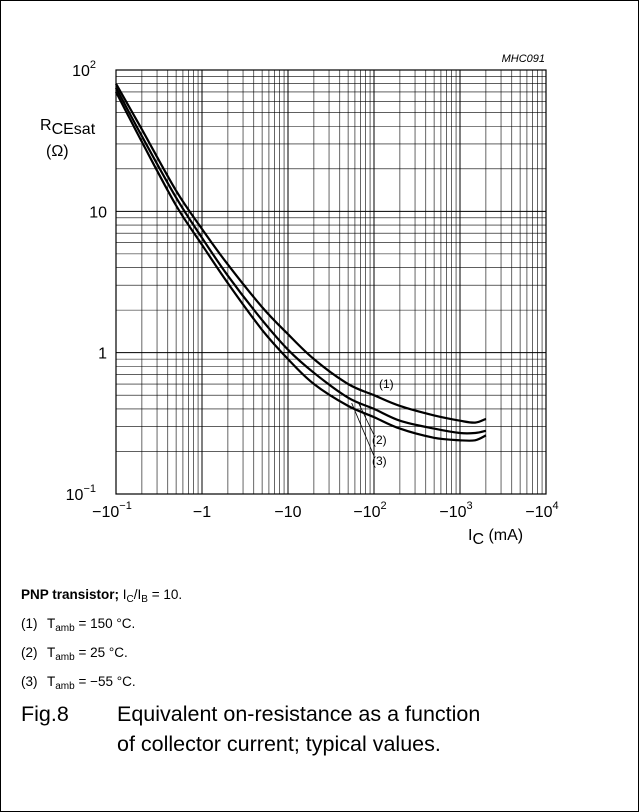  Describe the element at coordinates (101, 654) in the screenshot. I see `legend-item-2: (2) Tamb = 25 °C.` at that location.